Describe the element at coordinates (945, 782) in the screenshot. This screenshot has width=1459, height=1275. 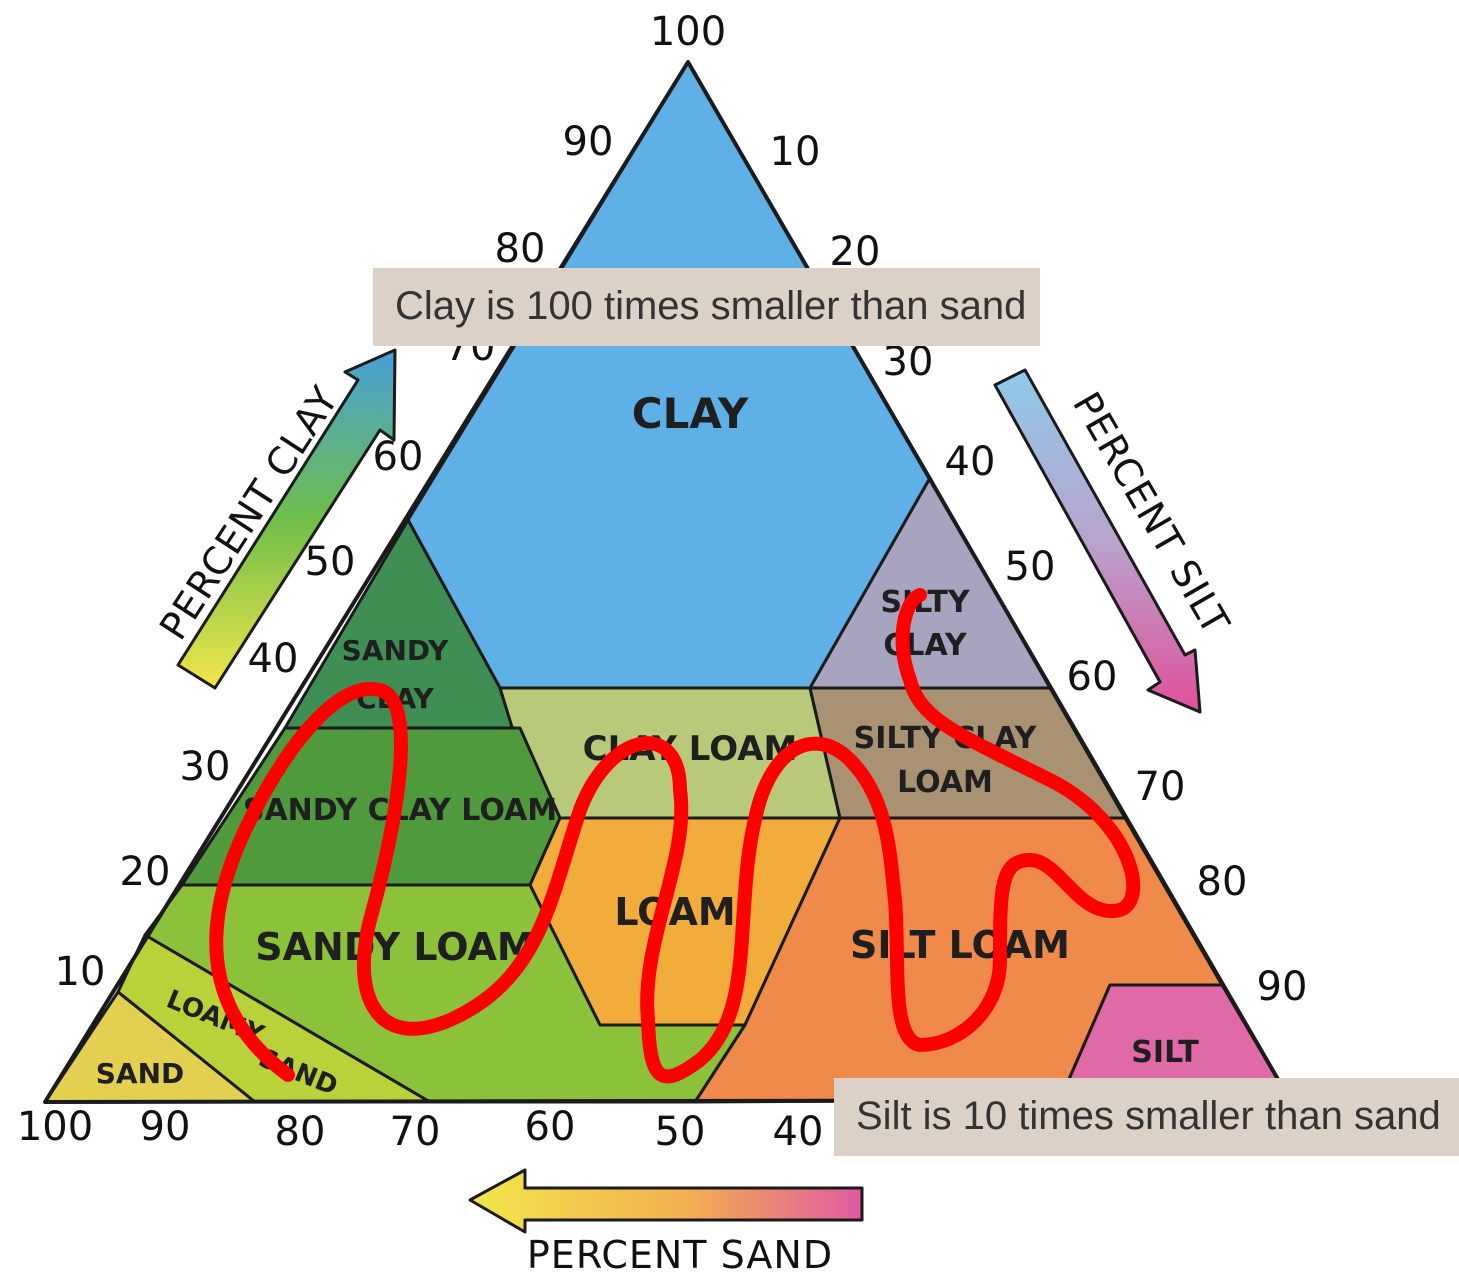
I see `zone-label-silty-clay-loam-2: LOAM` at that location.